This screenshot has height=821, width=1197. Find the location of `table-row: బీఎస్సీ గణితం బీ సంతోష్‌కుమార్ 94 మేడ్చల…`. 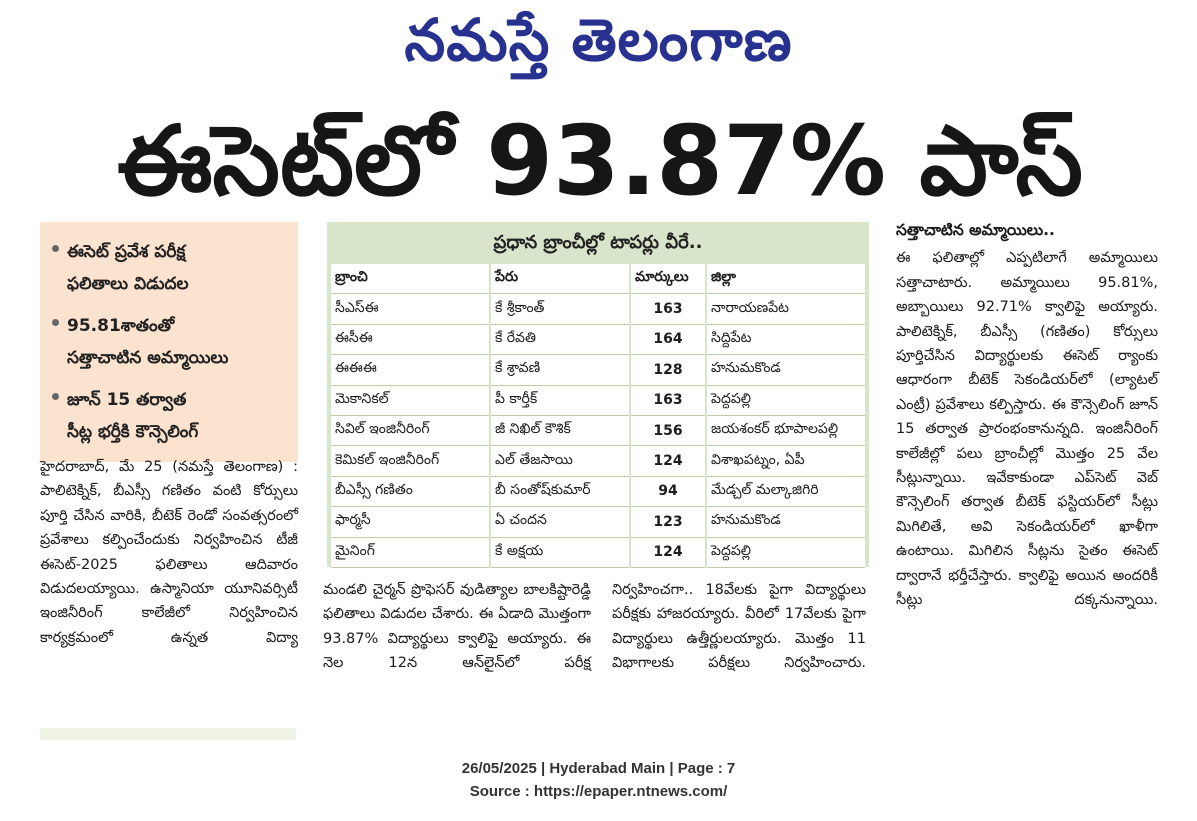

table-row: బీఎస్సీ గణితం బీ సంతోష్‌కుమార్ 94 మేడ్చల… is located at coordinates (598, 492).